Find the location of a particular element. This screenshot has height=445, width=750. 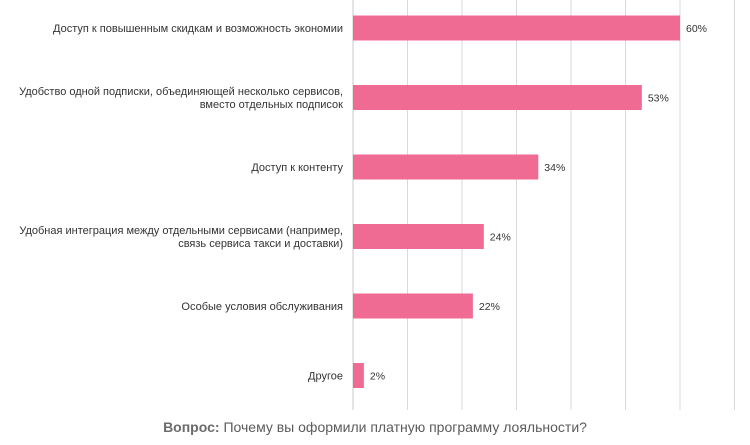

category-label: Особые условия обслуживания is located at coordinates (262, 307).